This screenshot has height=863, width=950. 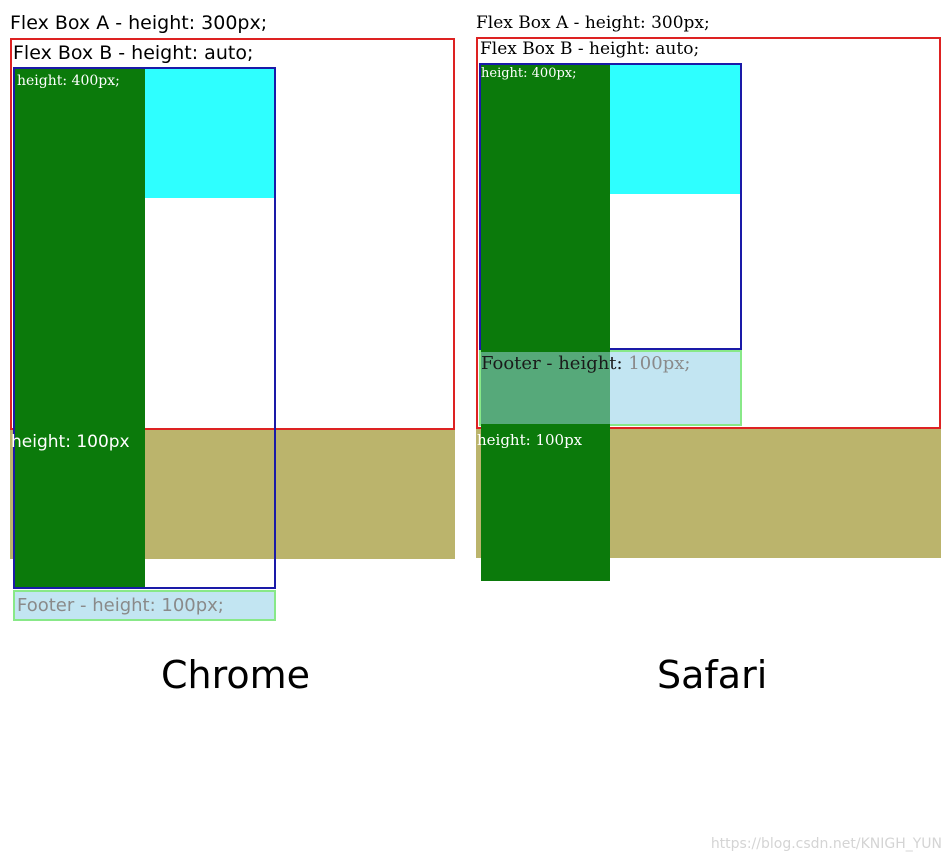 What do you see at coordinates (590, 49) in the screenshot?
I see `safari-flexbox-b-title: Flex Box B - height: auto;` at bounding box center [590, 49].